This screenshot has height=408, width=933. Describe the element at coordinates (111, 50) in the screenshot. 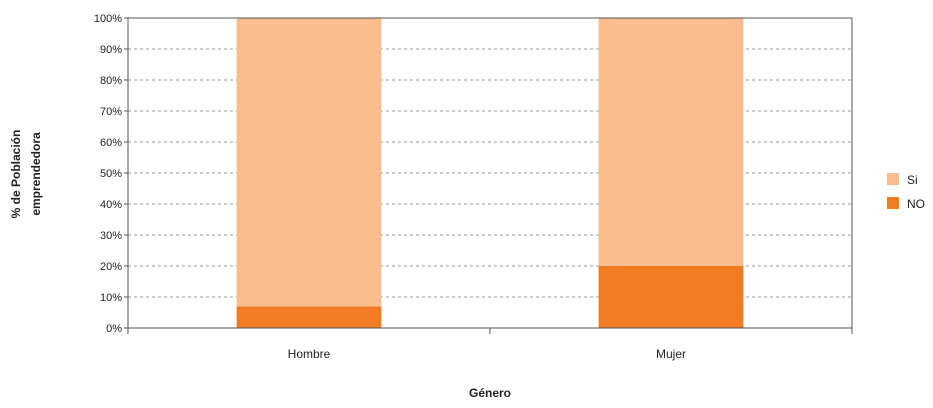

I see `y-tick-label: 90%` at that location.